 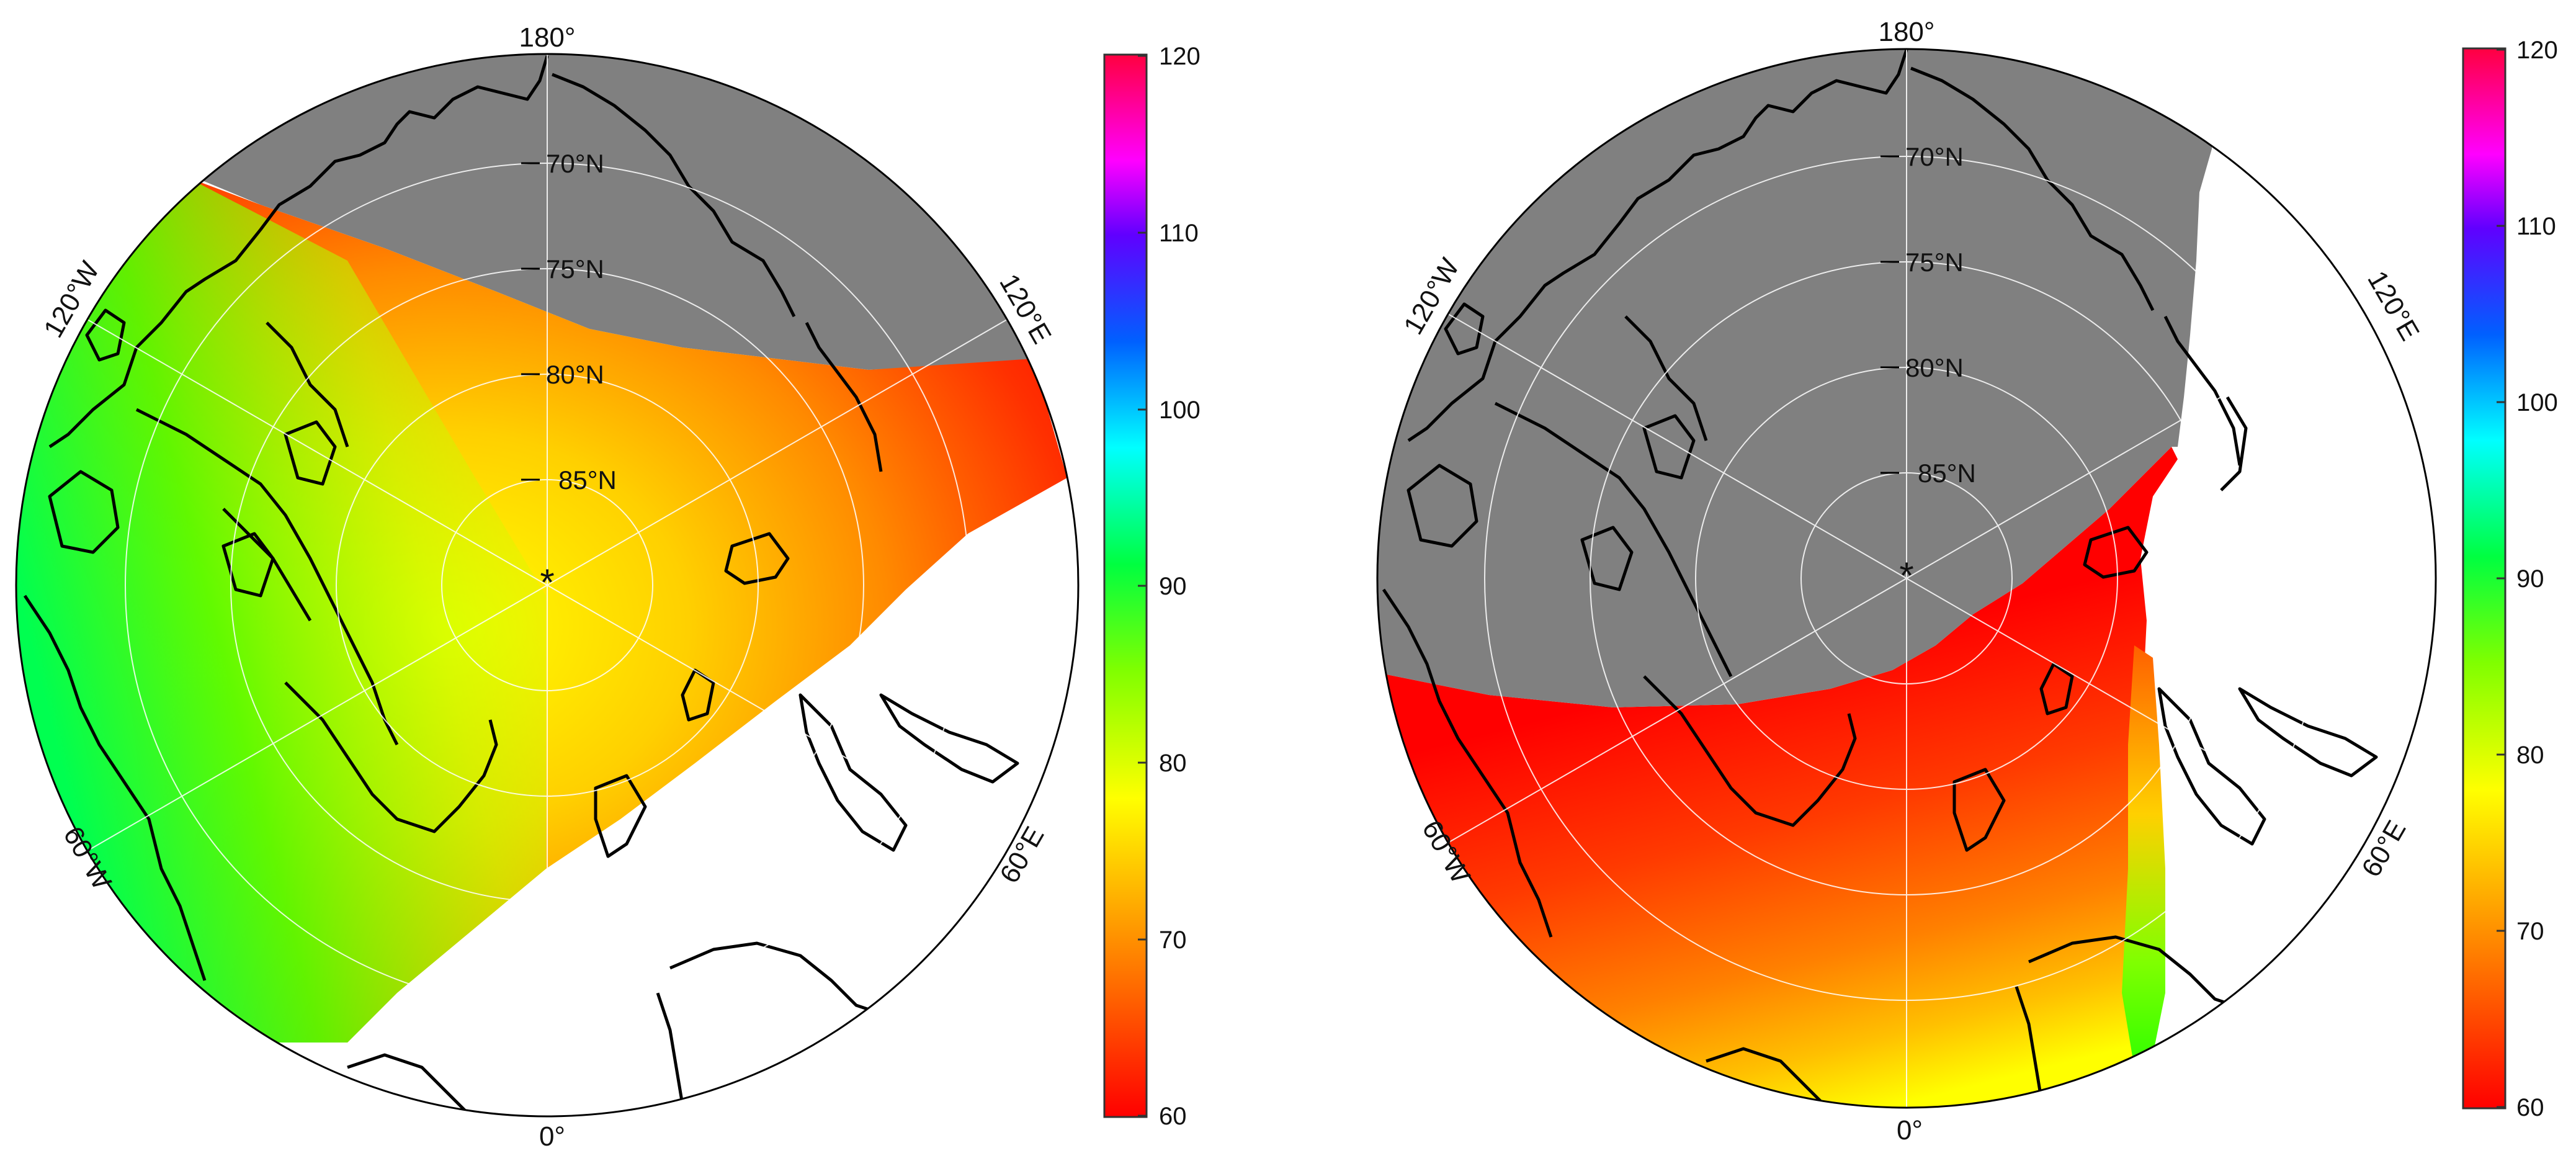 What do you see at coordinates (1906, 32) in the screenshot?
I see `right-meridian-label-180: 180°` at bounding box center [1906, 32].